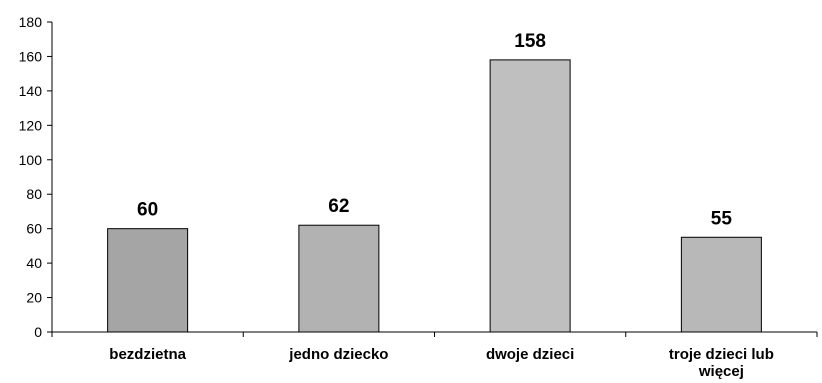 This screenshot has width=822, height=383. What do you see at coordinates (38, 332) in the screenshot?
I see `y-tick-label: 0` at bounding box center [38, 332].